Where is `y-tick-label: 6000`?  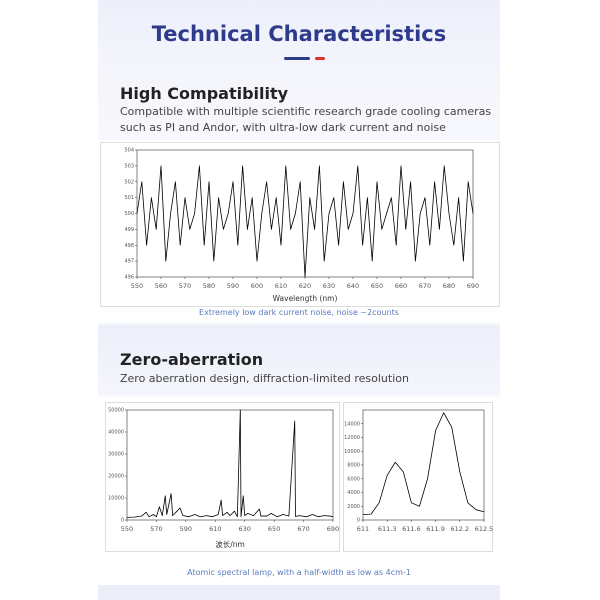
y-tick-label: 6000 is located at coordinates (353, 479).